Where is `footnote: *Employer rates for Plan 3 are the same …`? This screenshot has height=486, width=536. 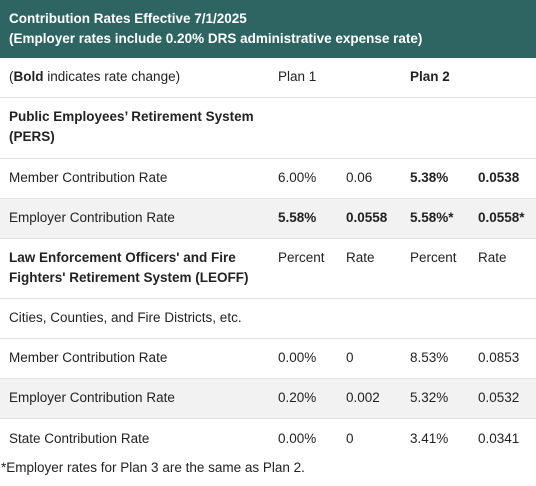 footnote: *Employer rates for Plan 3 are the same … is located at coordinates (153, 467).